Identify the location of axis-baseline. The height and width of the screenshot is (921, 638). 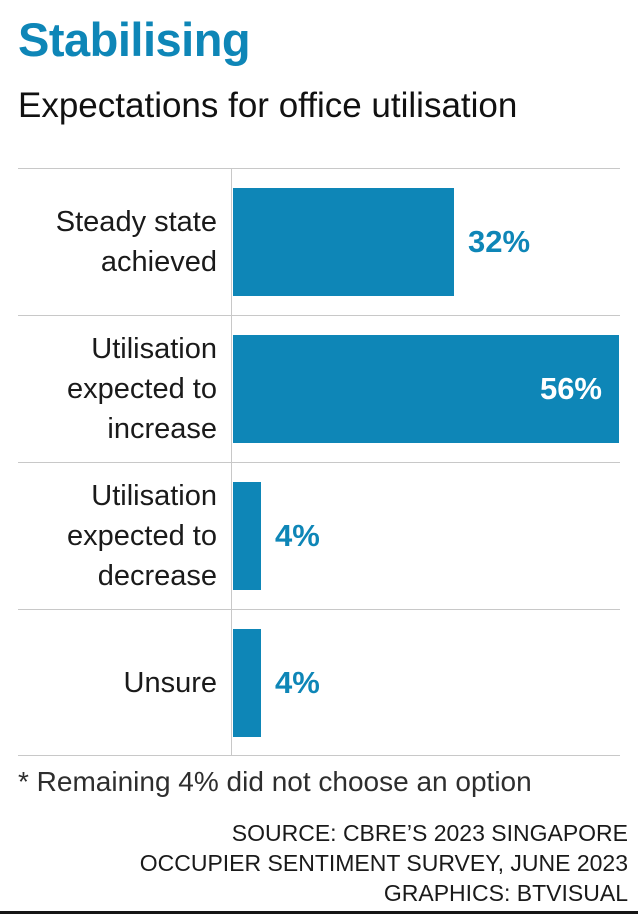
(231, 462).